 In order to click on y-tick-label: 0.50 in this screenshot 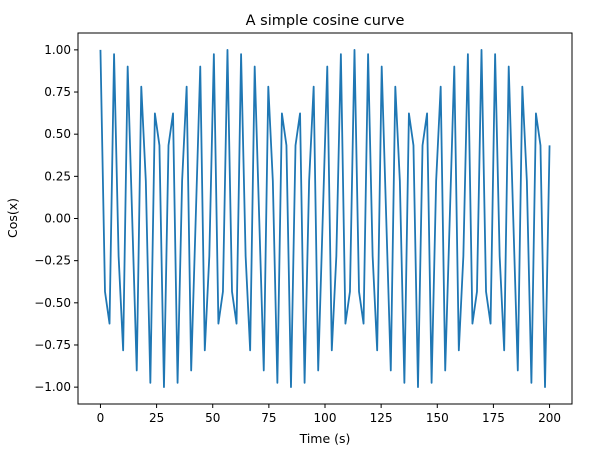, I will do `click(57, 134)`.